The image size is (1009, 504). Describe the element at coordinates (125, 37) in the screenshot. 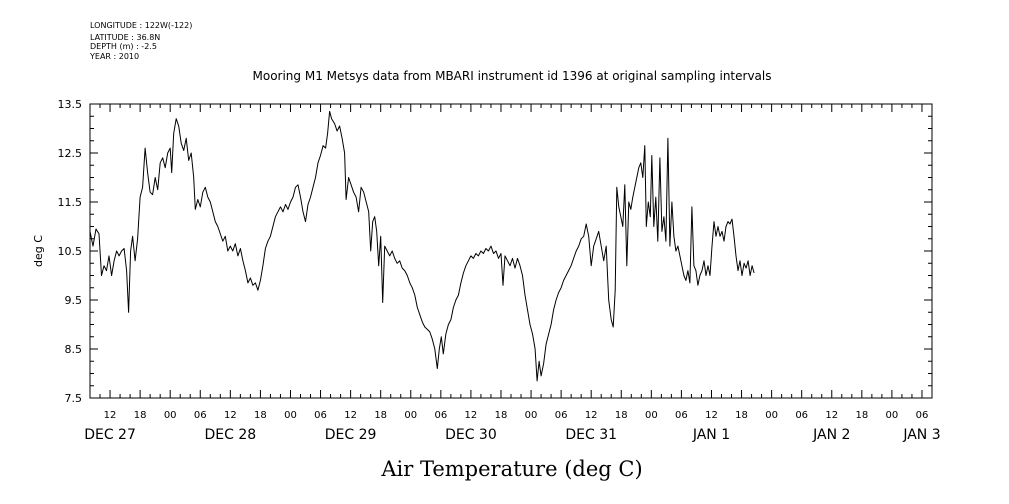

I see `meta-latitude: LATITUDE : 36.8N` at that location.